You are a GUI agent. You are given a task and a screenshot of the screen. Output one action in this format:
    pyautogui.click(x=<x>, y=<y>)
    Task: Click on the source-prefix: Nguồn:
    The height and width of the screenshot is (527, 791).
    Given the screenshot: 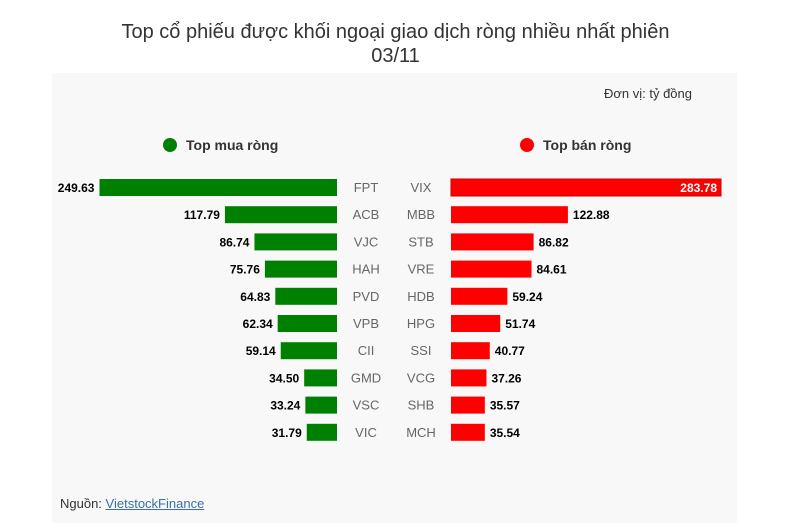 What is the action you would take?
    pyautogui.click(x=83, y=503)
    